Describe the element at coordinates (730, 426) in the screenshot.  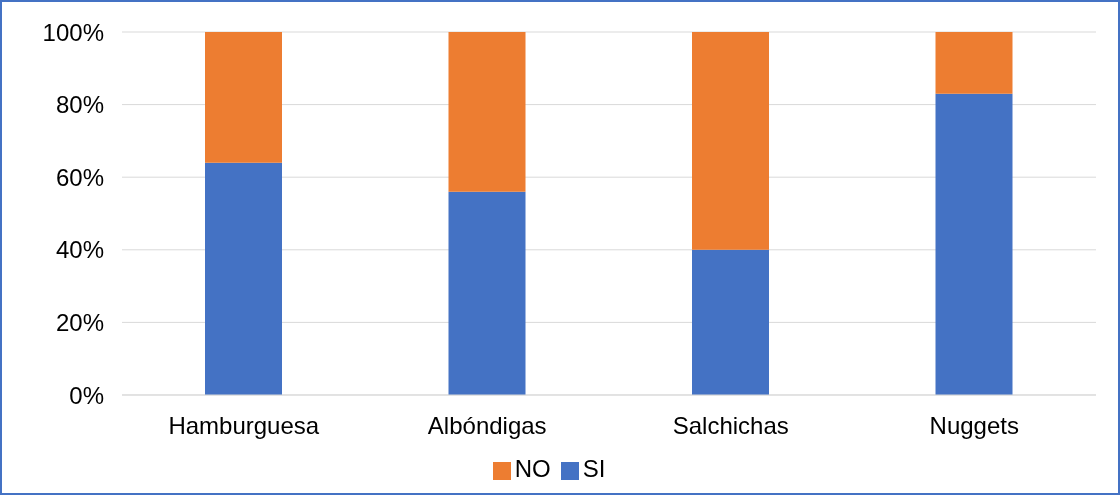
I see `x-tick-label: Salchichas` at that location.